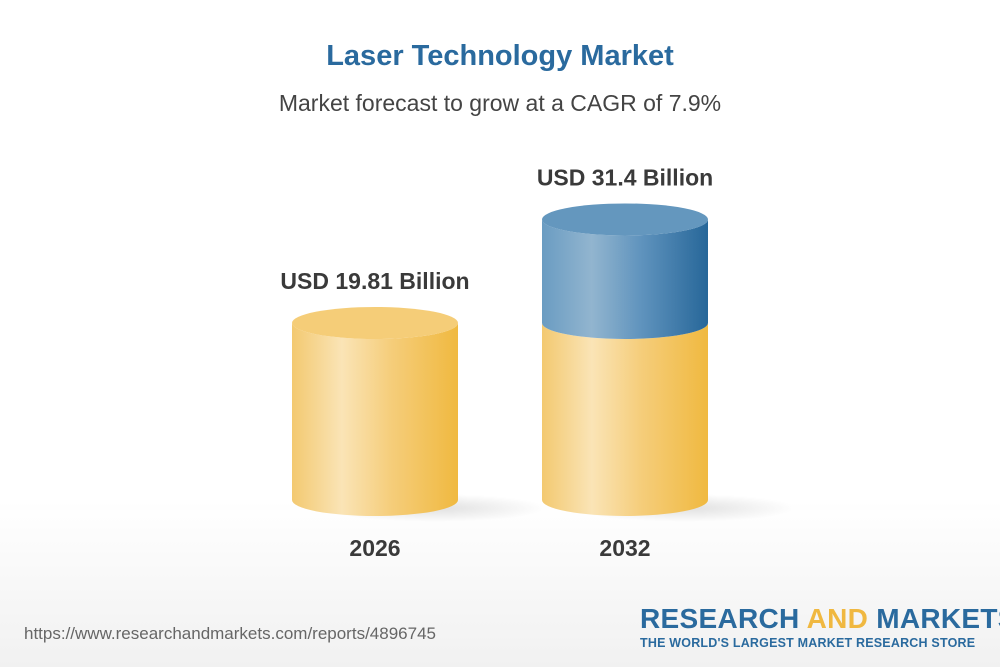  I want to click on chart-title: Laser Technology Market, so click(500, 56).